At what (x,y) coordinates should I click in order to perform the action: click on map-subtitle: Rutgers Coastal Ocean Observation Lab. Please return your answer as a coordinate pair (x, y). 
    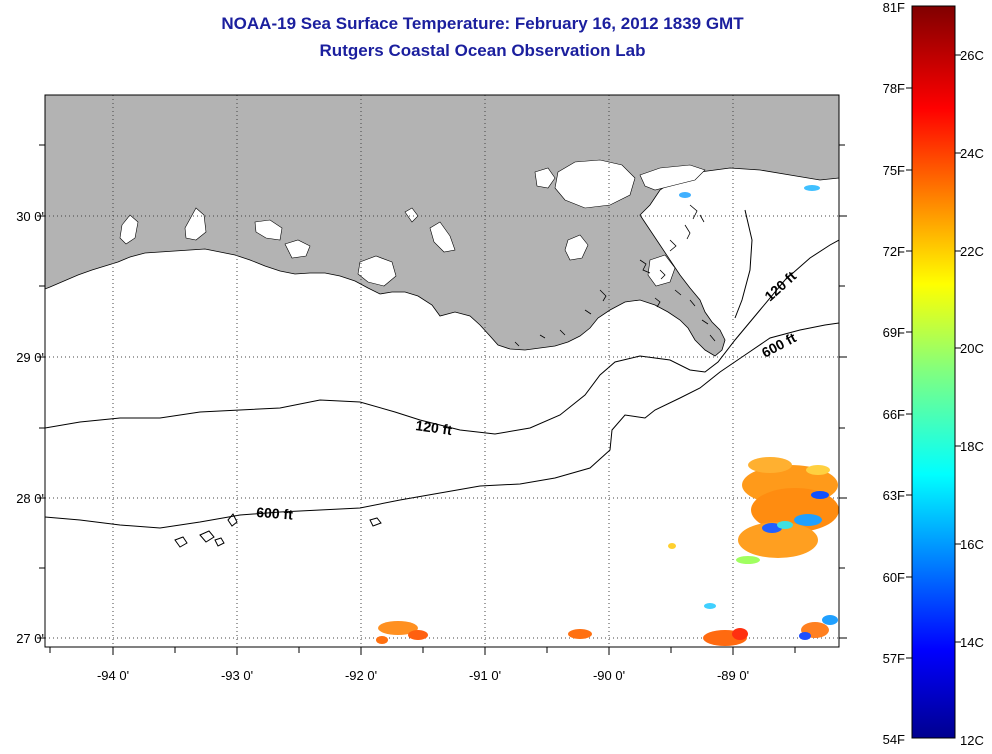
    Looking at the image, I should click on (482, 50).